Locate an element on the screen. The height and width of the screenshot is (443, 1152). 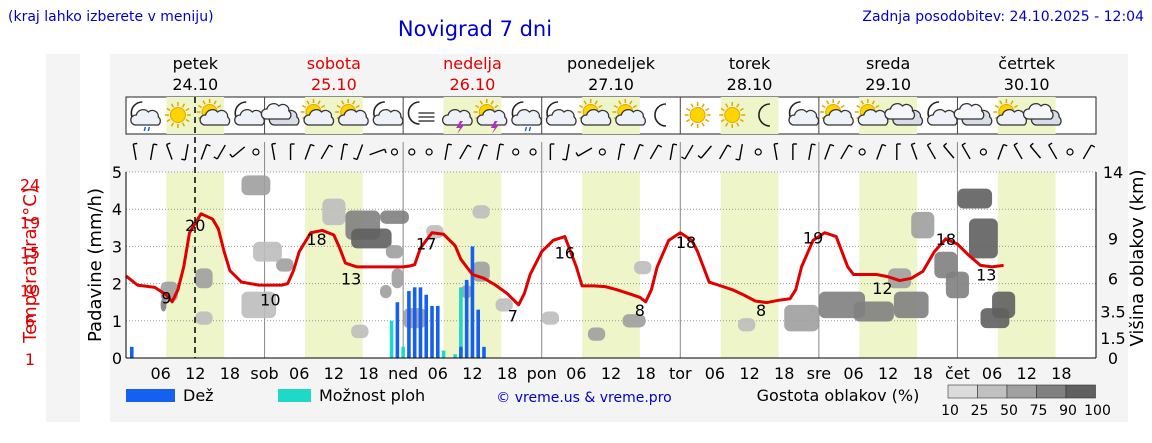
day-name: sreda is located at coordinates (888, 63).